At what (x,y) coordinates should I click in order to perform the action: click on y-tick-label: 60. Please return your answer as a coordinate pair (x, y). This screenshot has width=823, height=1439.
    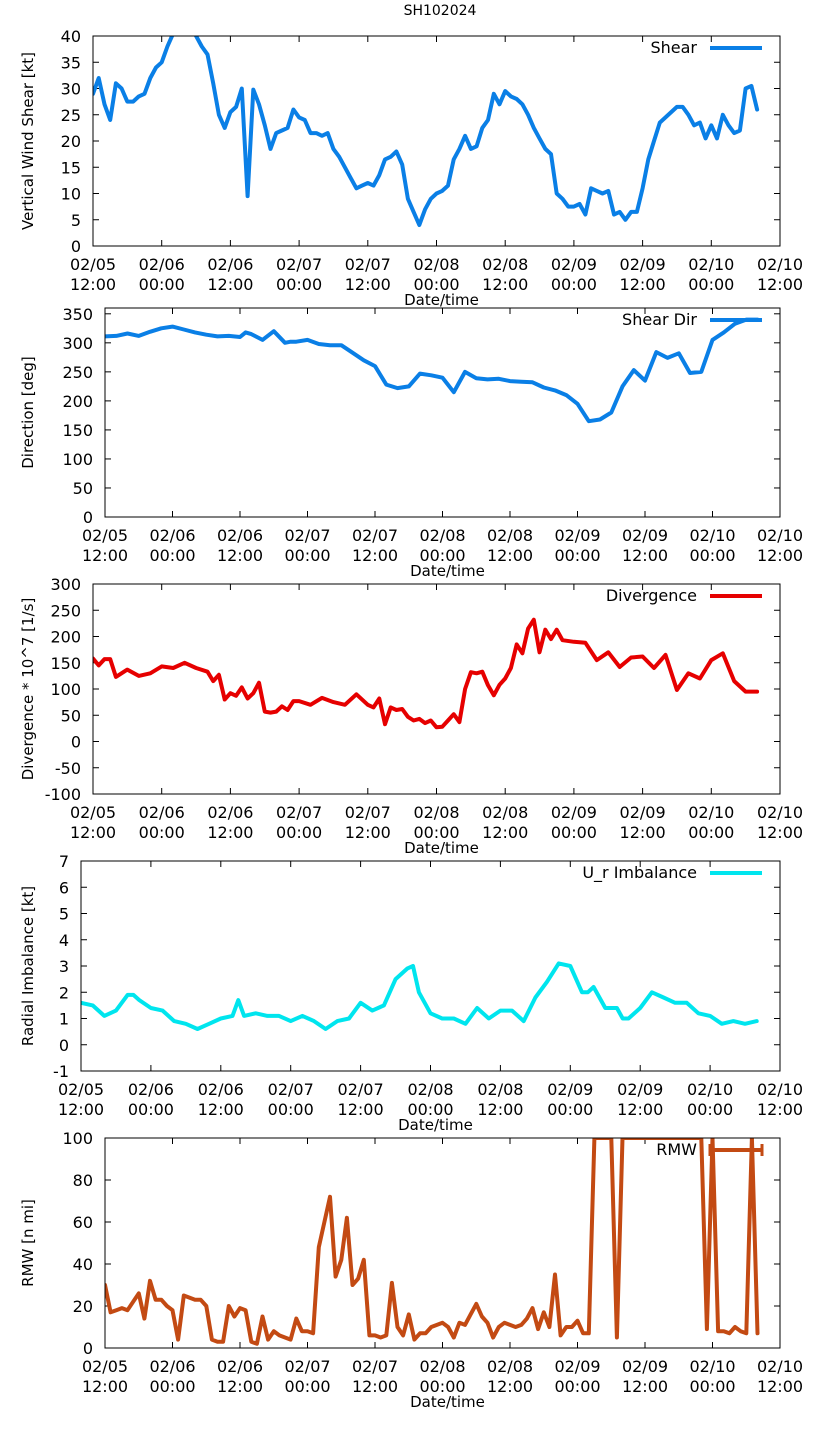
    Looking at the image, I should click on (83, 1222).